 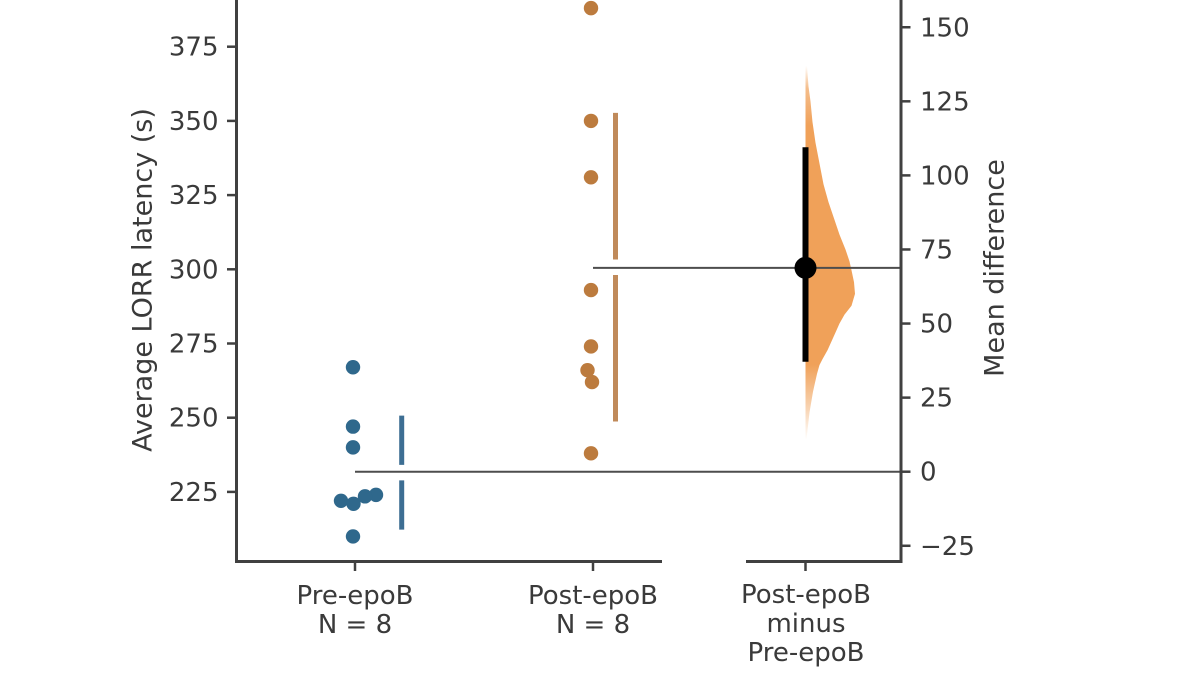 What do you see at coordinates (806, 595) in the screenshot?
I see `difference-label-line1: Post-epoB` at bounding box center [806, 595].